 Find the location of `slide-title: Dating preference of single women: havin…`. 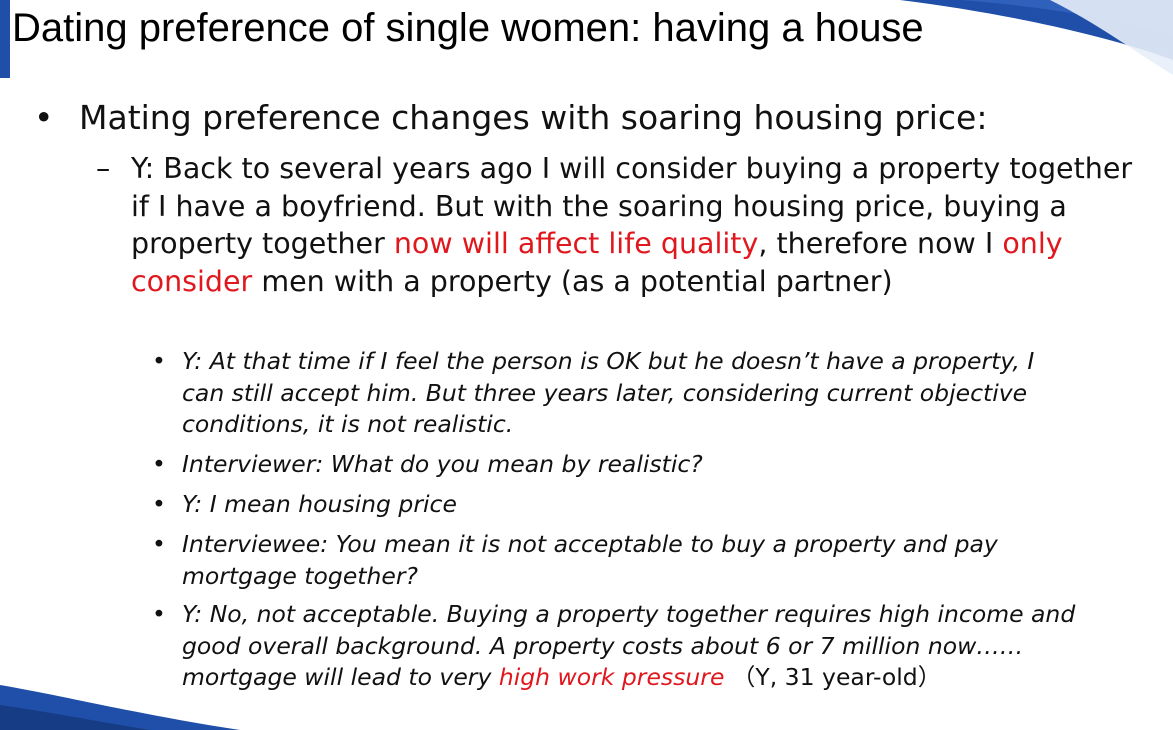

slide-title: Dating preference of single women: havin… is located at coordinates (468, 28).